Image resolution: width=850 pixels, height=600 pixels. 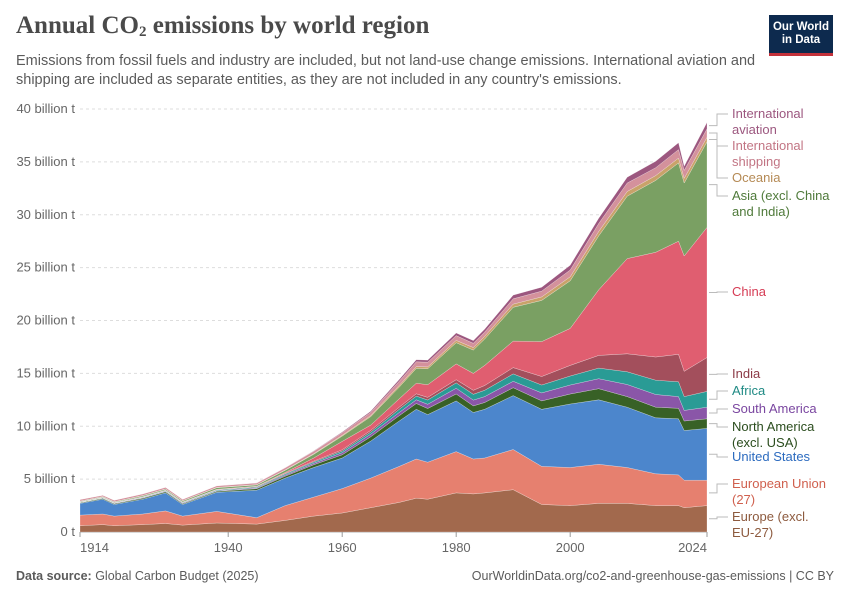 I want to click on x-tick-label: 1940, so click(x=228, y=547).